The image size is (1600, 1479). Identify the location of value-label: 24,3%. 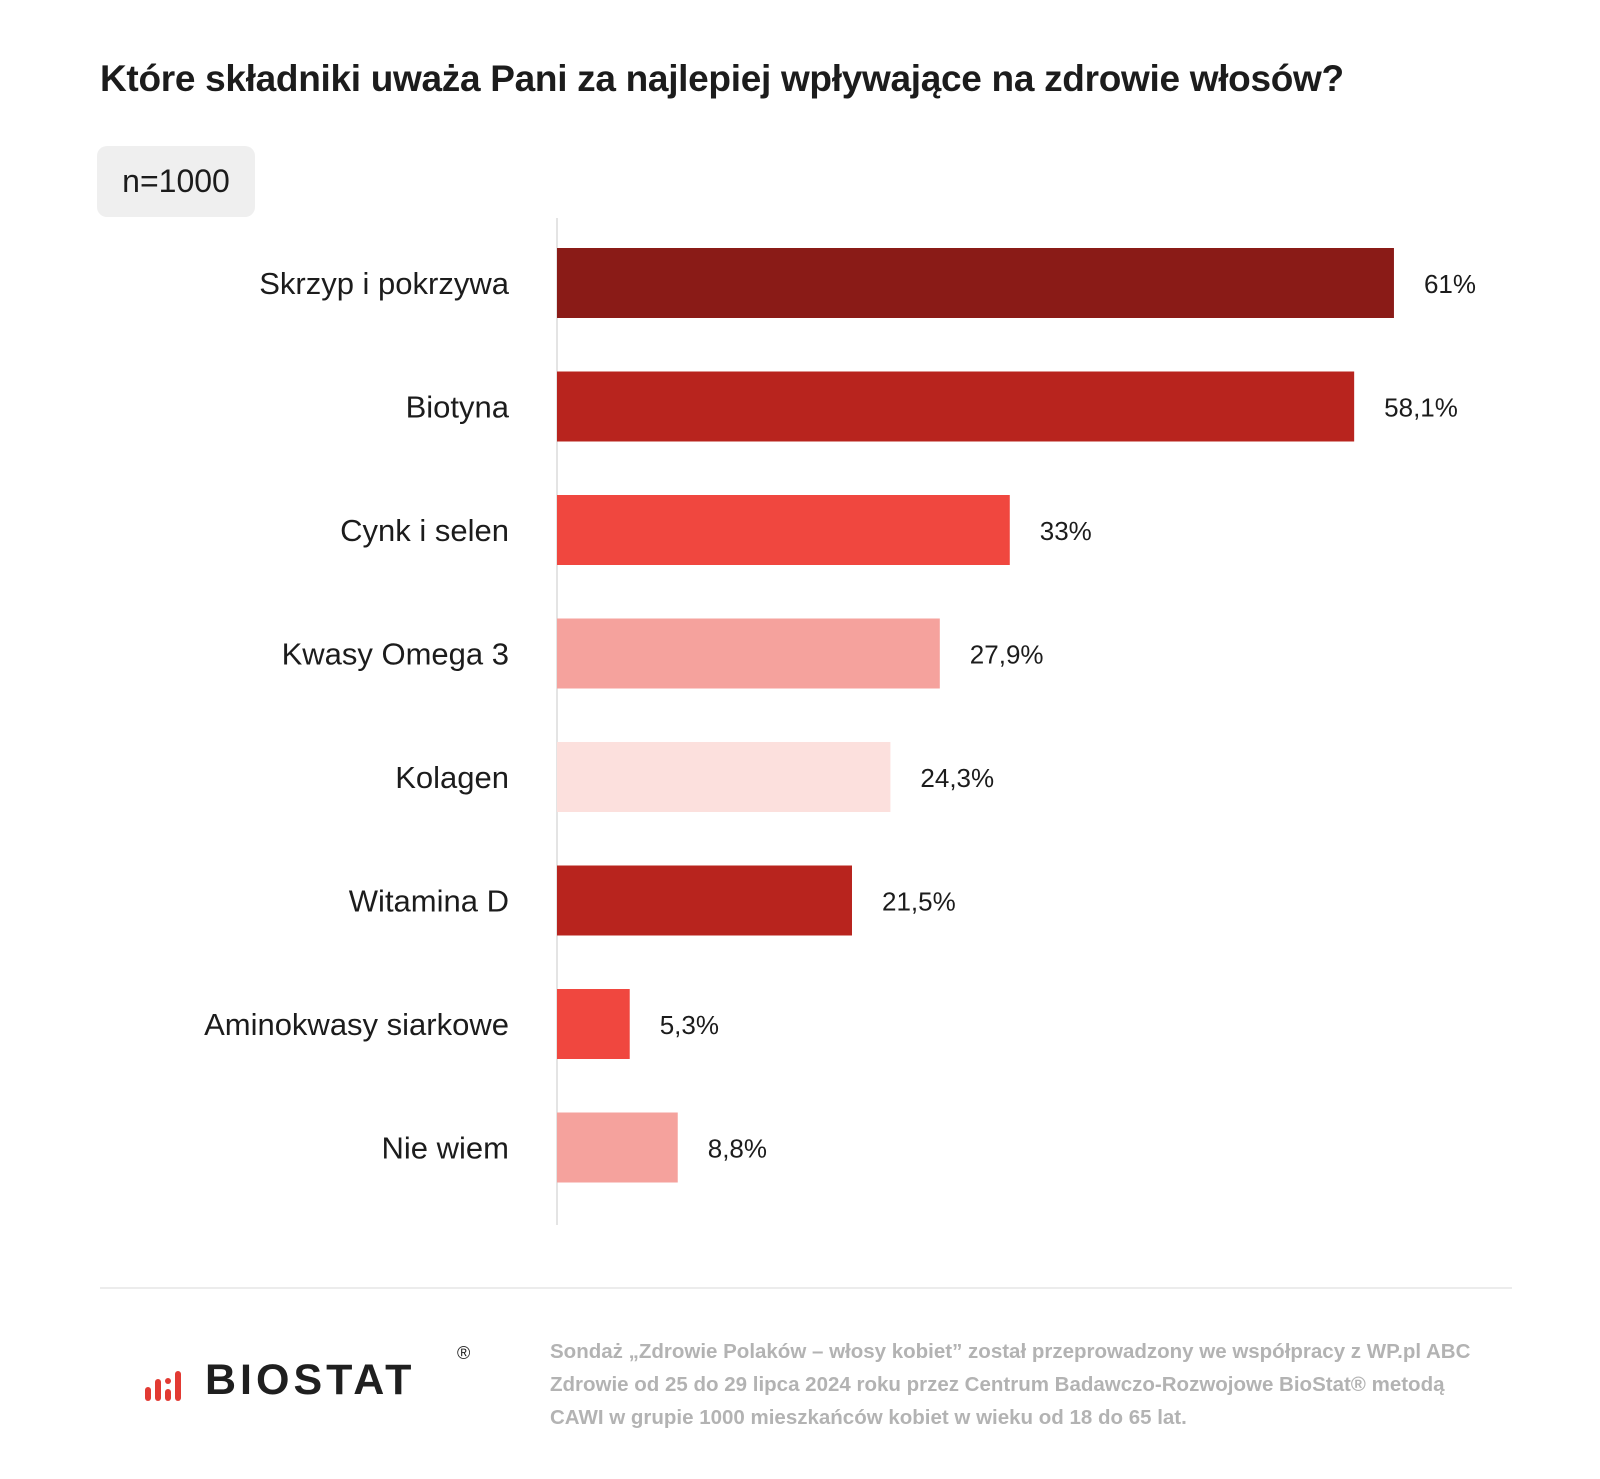
(957, 778).